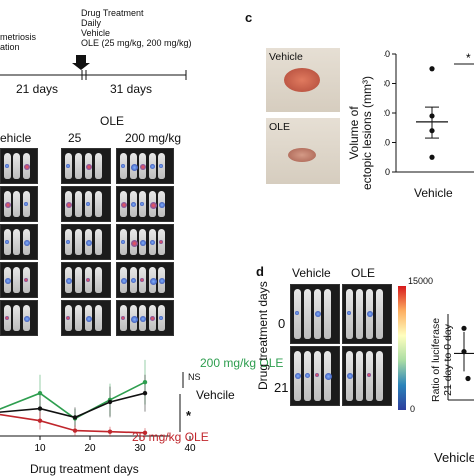 The height and width of the screenshot is (476, 474). I want to click on panel-c-ytick-label-2: 20, so click(387, 113).